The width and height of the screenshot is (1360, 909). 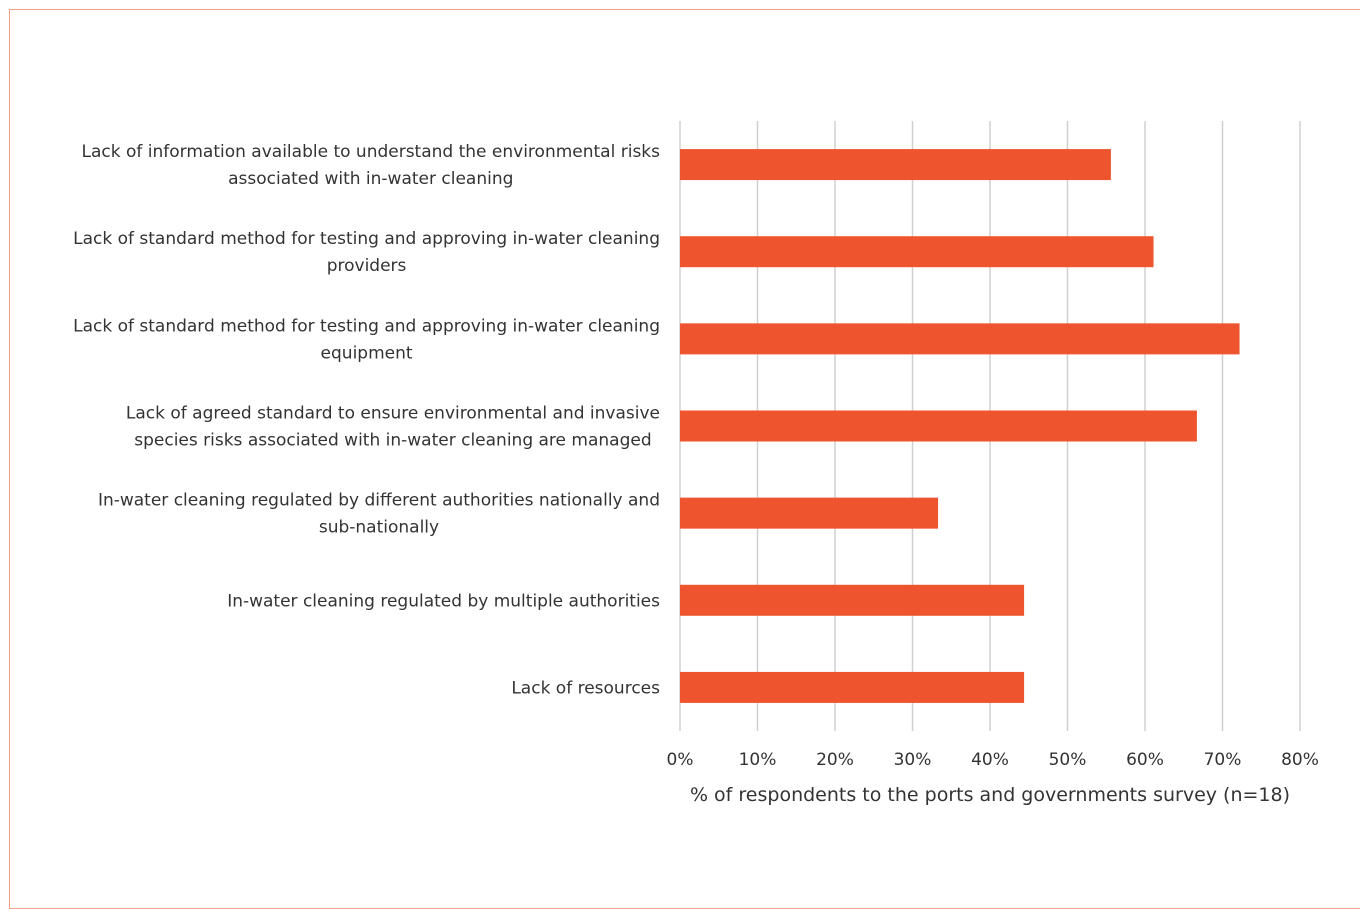 I want to click on x-tick-label: 20%, so click(x=835, y=760).